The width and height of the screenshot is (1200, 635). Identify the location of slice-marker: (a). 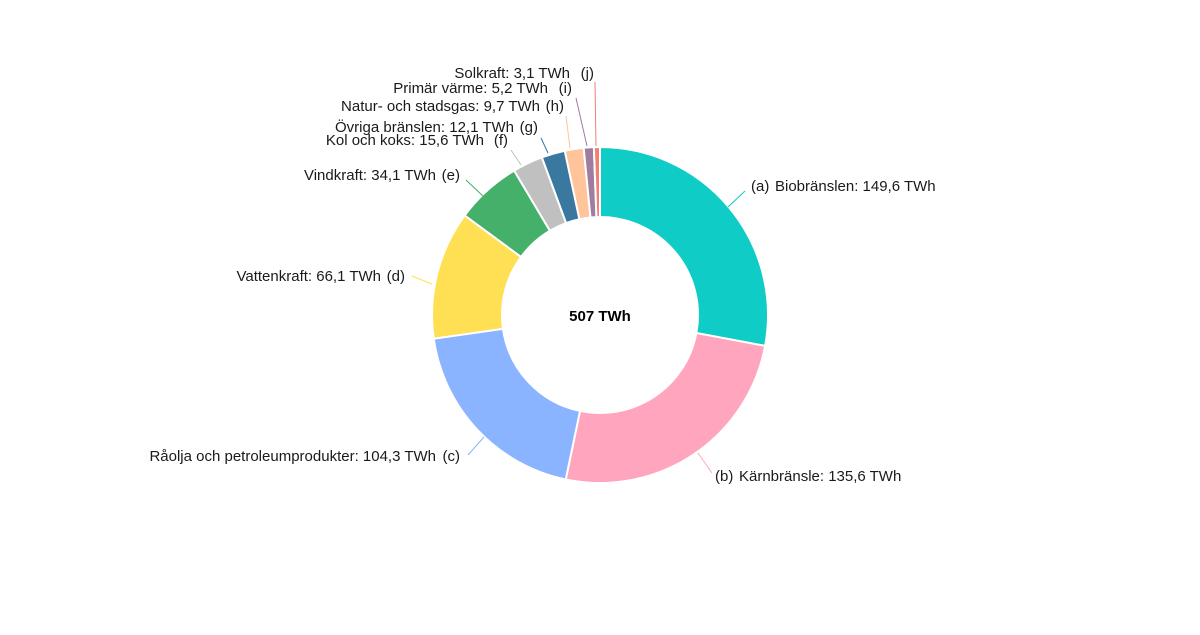
(760, 186).